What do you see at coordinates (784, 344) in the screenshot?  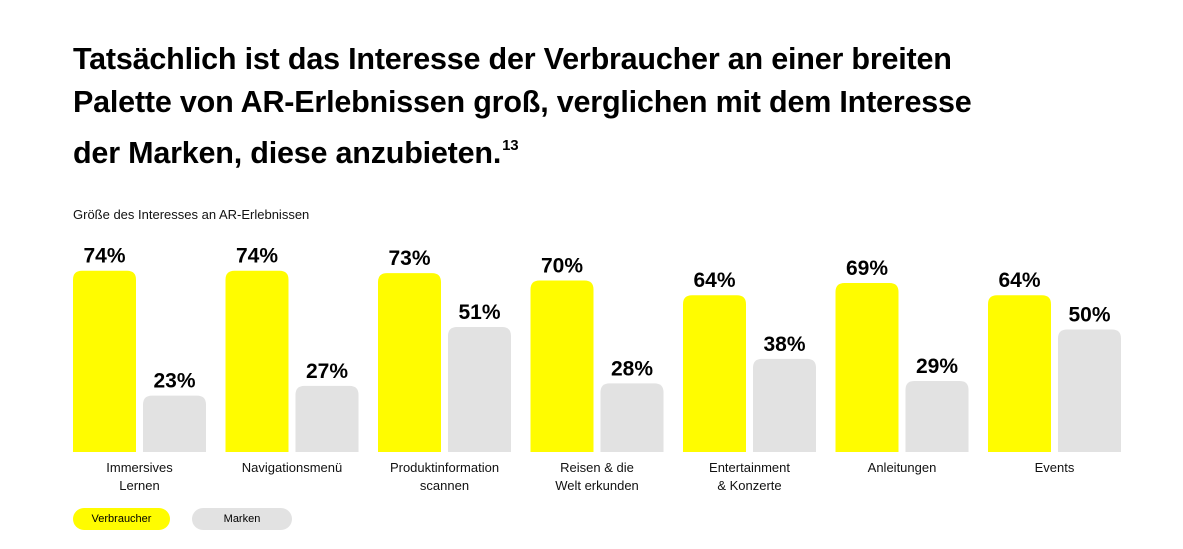 I see `data-label-marken-5: 38%` at bounding box center [784, 344].